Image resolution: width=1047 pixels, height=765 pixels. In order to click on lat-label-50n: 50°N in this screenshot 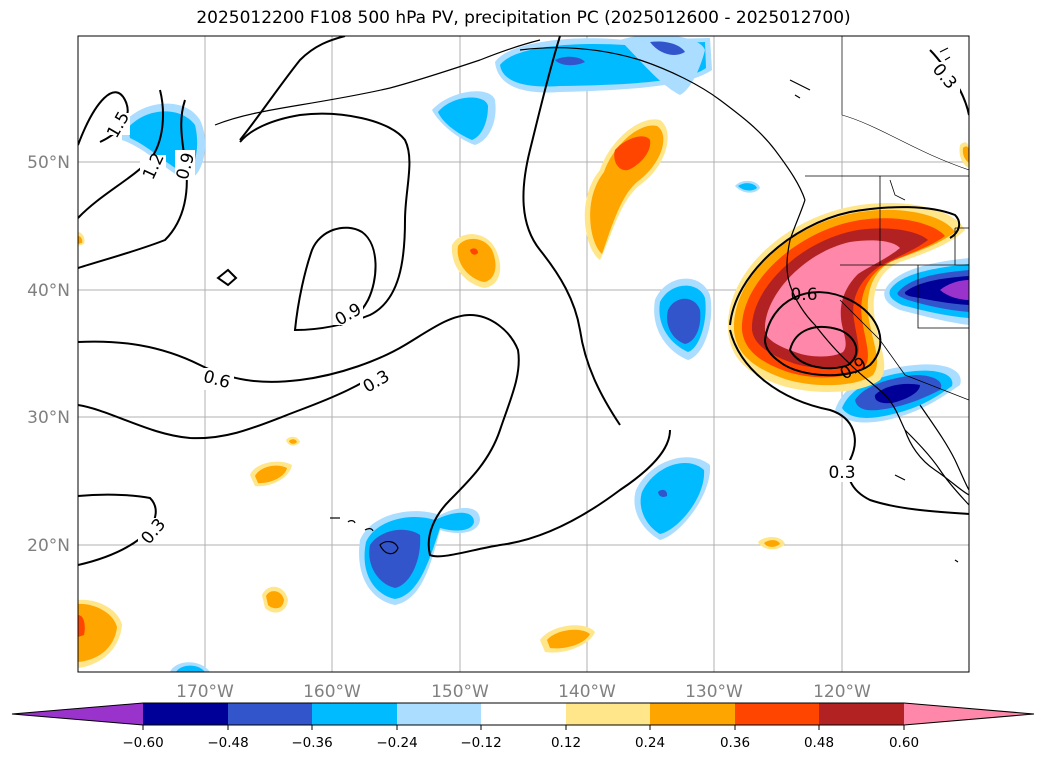, I will do `click(48, 163)`.